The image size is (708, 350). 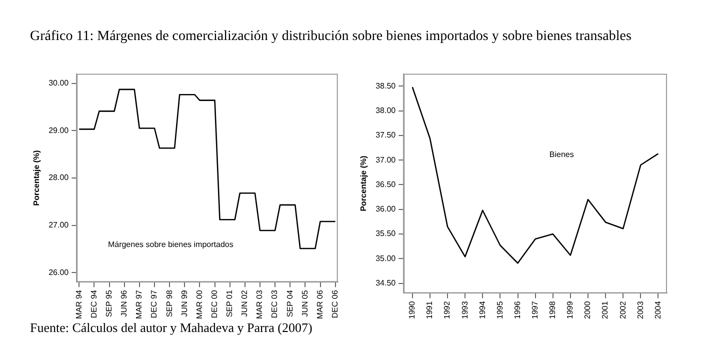 I want to click on x-tick-label: JUN 02, so click(x=245, y=303).